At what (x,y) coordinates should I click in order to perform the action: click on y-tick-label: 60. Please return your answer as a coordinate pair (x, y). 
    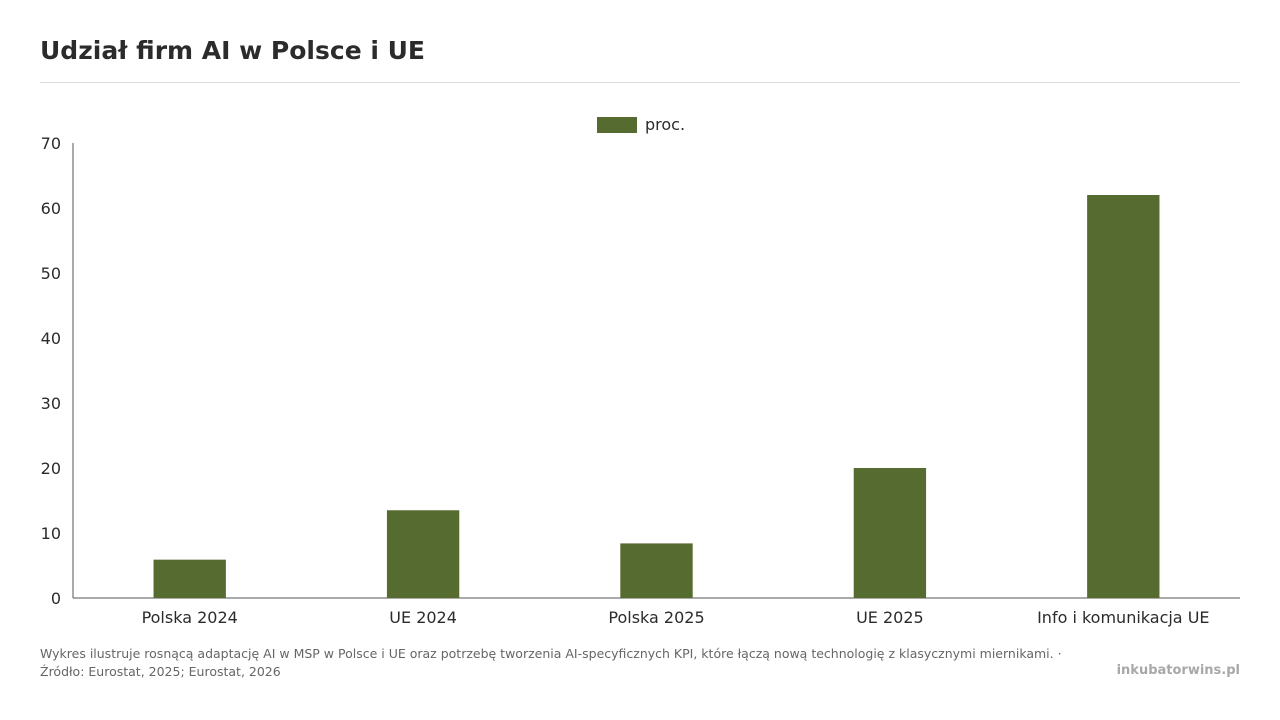
    Looking at the image, I should click on (51, 208).